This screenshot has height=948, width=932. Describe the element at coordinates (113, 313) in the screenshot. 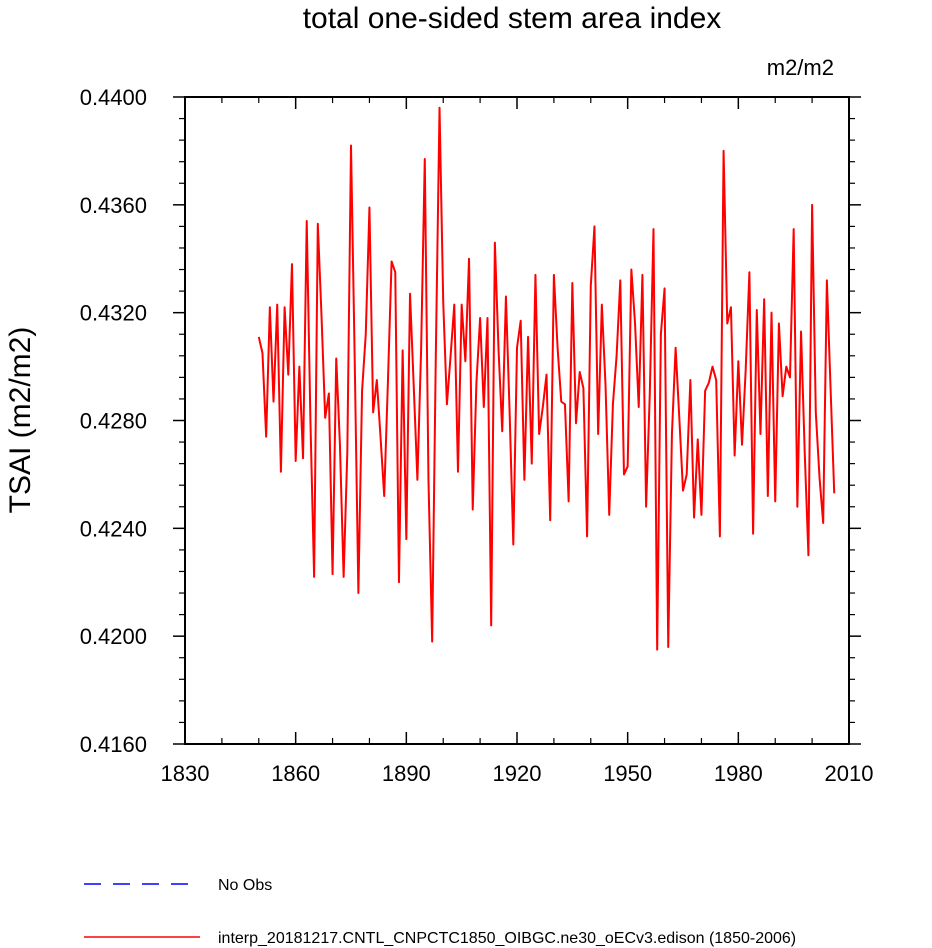

I see `y-tick-label: 0.4320` at that location.